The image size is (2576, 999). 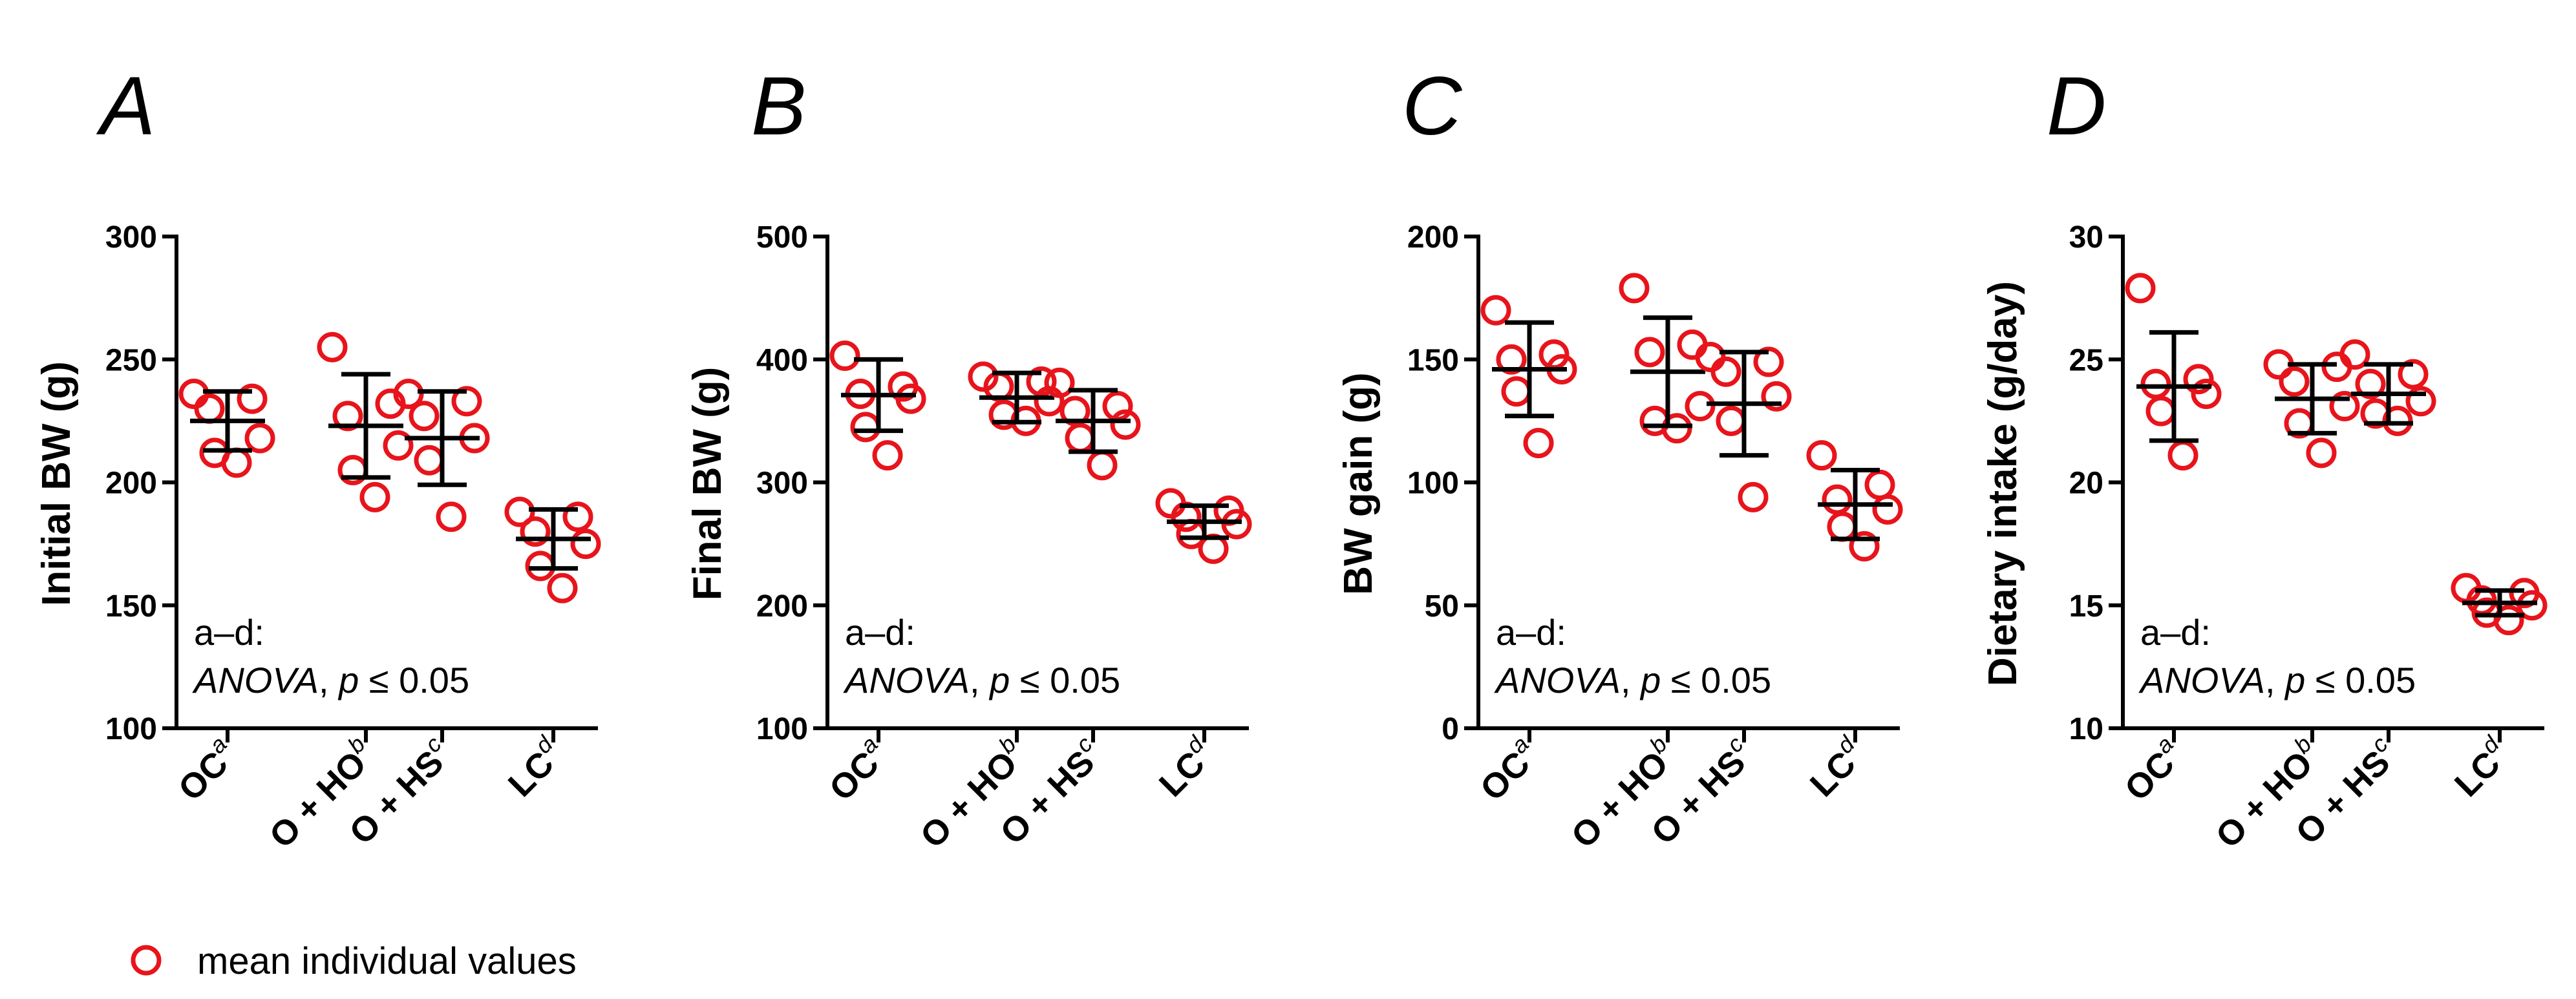 I want to click on y-tick-label: 500, so click(x=782, y=237).